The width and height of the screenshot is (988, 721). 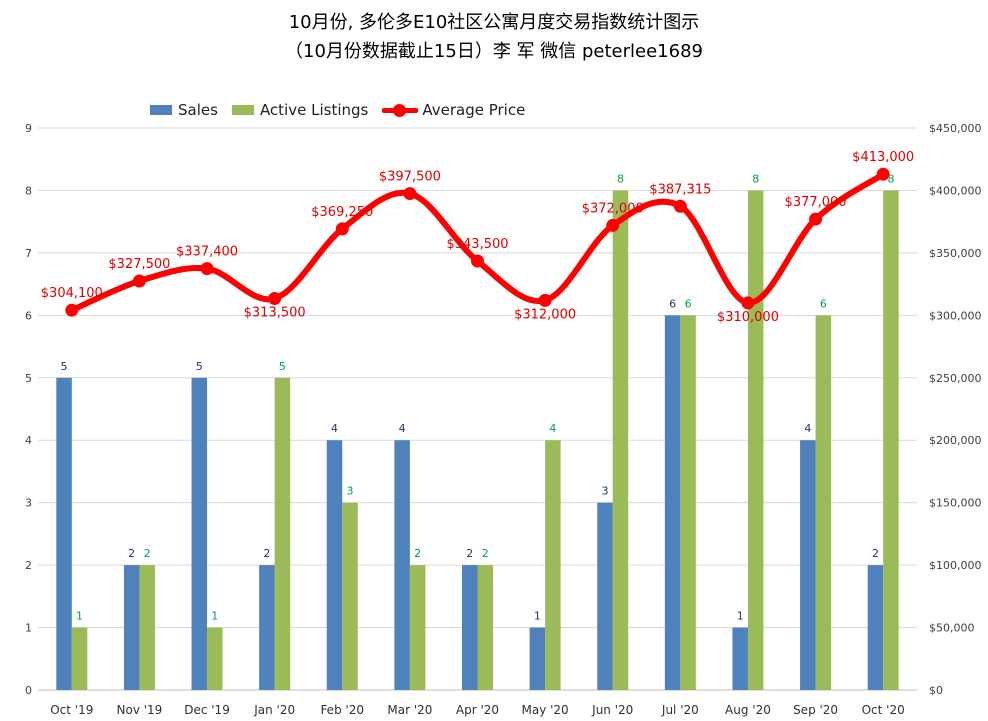 I want to click on average-price-data-label: $312,000, so click(x=545, y=314).